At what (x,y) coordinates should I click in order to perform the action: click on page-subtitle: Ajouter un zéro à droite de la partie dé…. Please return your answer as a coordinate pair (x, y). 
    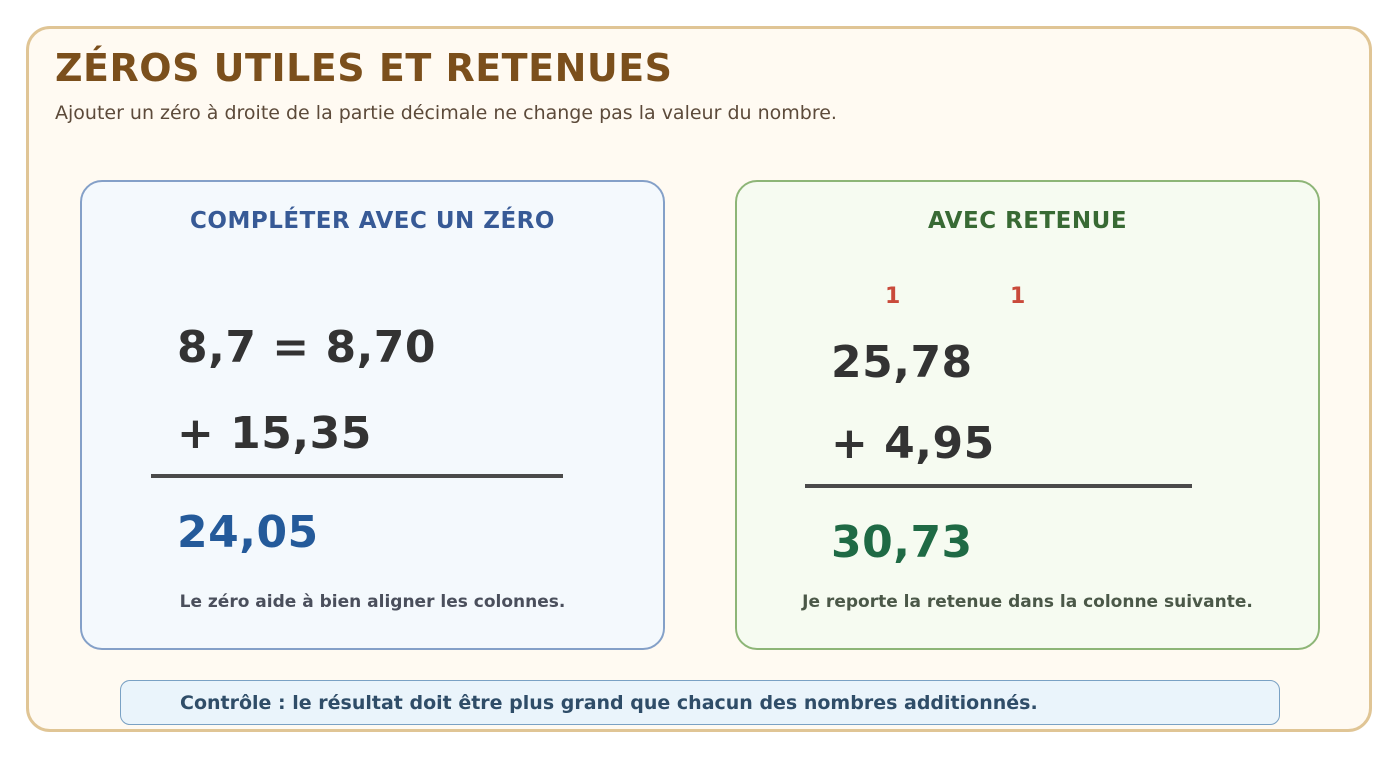
    Looking at the image, I should click on (446, 113).